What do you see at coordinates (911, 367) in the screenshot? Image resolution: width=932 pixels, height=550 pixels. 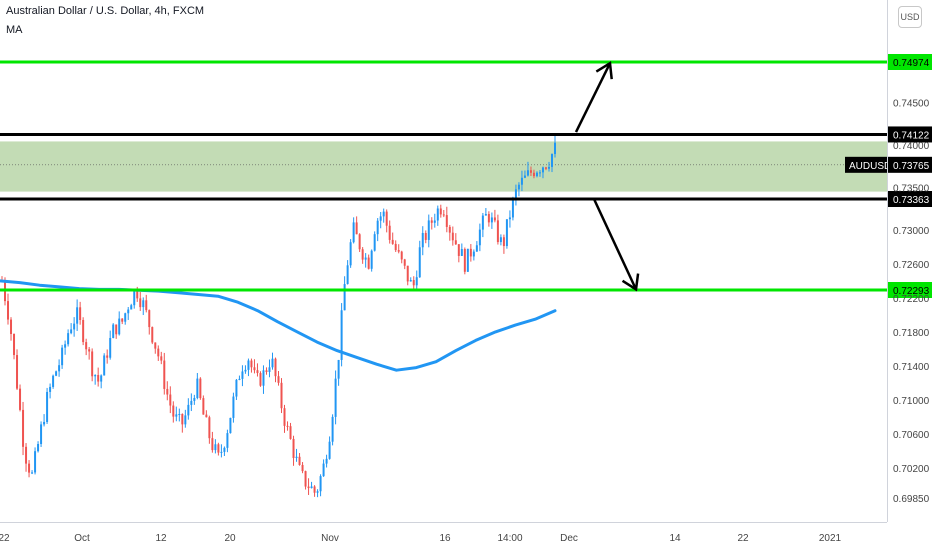 I see `y-tick-label: 0.71400` at bounding box center [911, 367].